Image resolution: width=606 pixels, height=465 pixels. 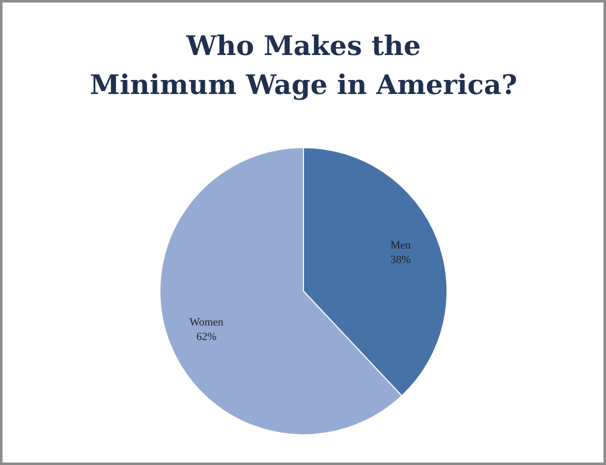 What do you see at coordinates (304, 66) in the screenshot?
I see `chart-title: Who Makes the Minimum Wage in America?` at bounding box center [304, 66].